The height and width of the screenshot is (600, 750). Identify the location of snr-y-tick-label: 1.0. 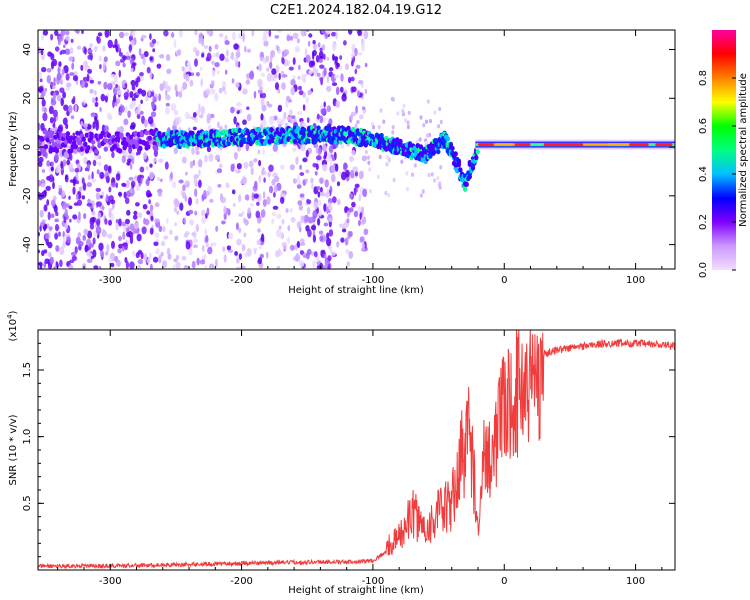
(27, 437).